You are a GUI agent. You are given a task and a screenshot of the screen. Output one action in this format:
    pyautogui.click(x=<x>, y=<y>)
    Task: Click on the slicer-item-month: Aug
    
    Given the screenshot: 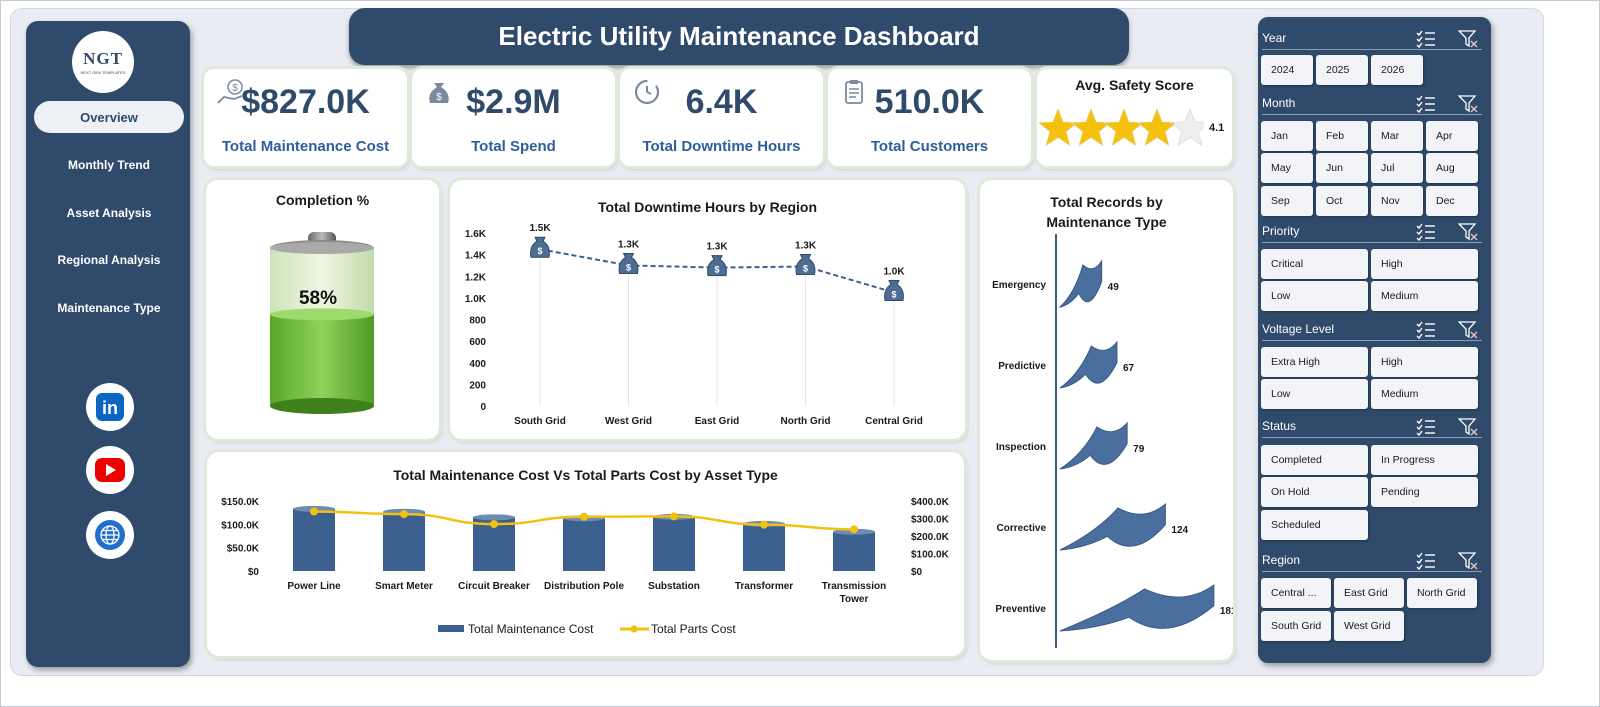 What is the action you would take?
    pyautogui.click(x=1452, y=168)
    